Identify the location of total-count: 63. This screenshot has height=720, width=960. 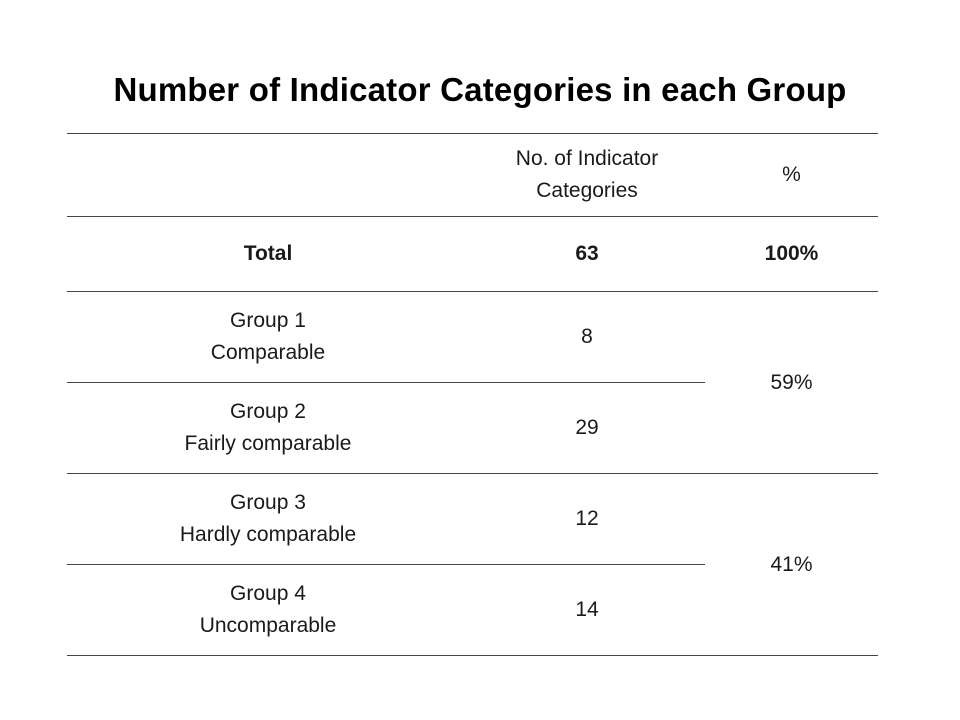
(587, 254).